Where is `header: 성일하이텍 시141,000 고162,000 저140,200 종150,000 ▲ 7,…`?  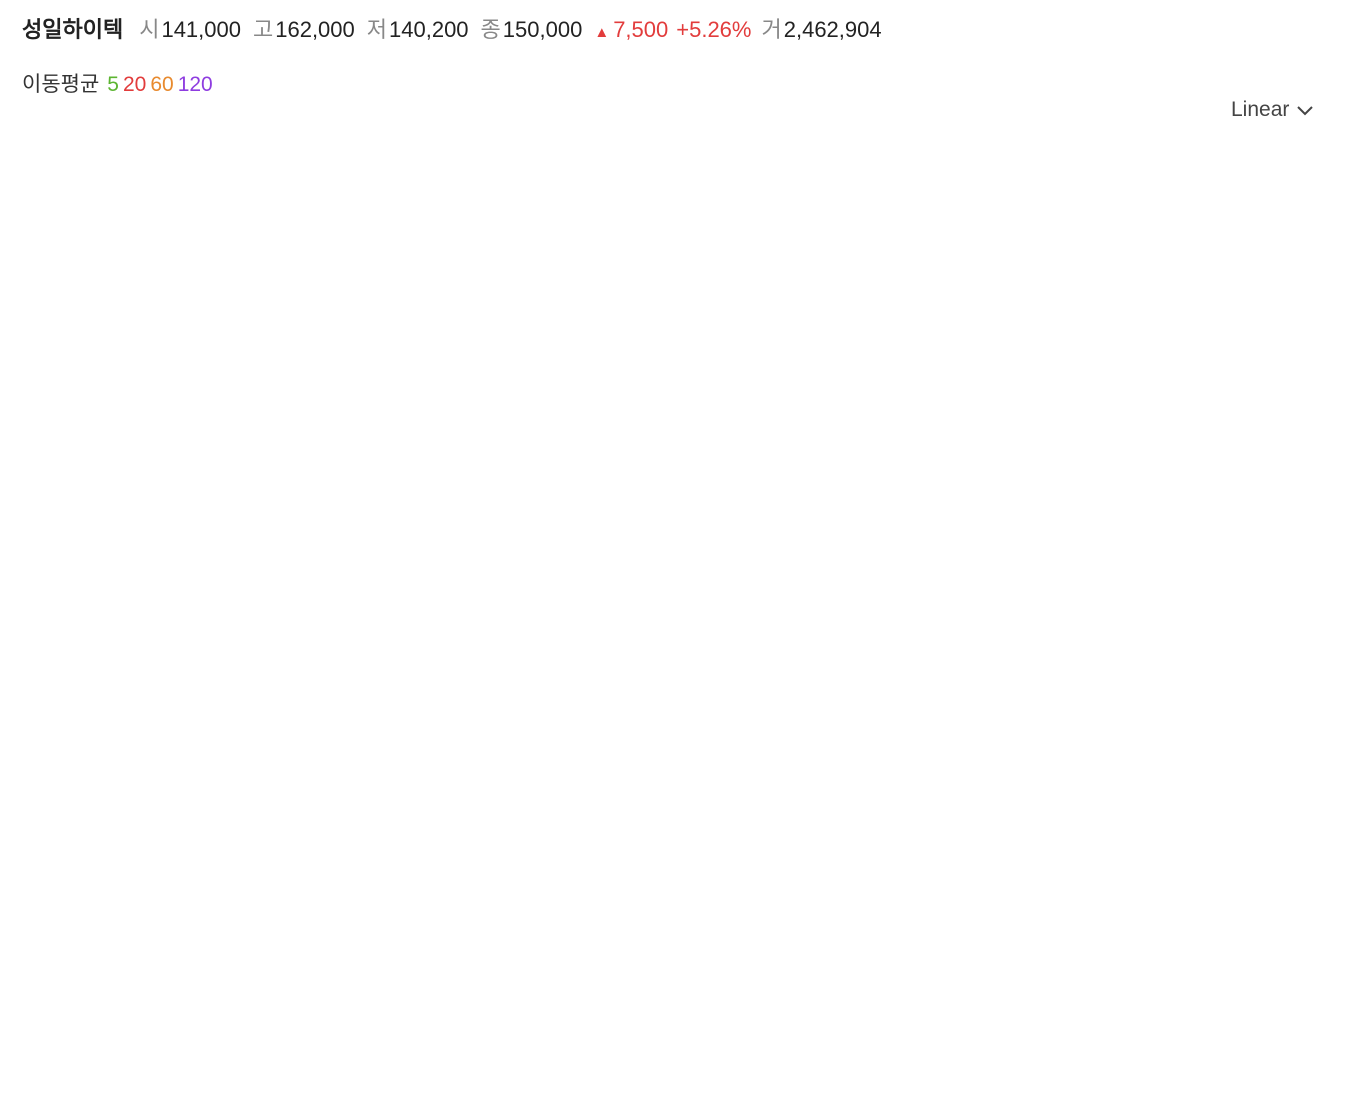
header: 성일하이텍 시141,000 고162,000 저140,200 종150,000 ▲ 7,… is located at coordinates (458, 28).